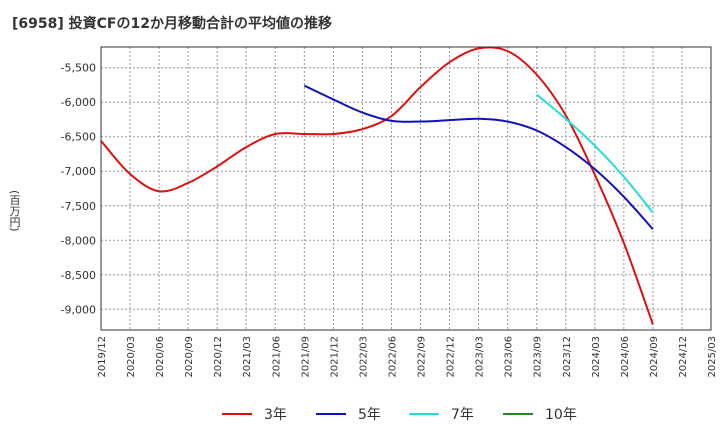  What do you see at coordinates (78, 102) in the screenshot?
I see `y-tick-label: -6,000` at bounding box center [78, 102].